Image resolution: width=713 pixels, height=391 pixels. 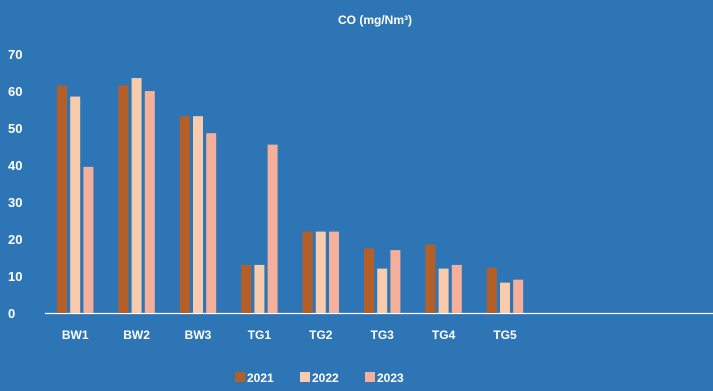 What do you see at coordinates (75, 204) in the screenshot?
I see `bar-bw1-2022` at bounding box center [75, 204].